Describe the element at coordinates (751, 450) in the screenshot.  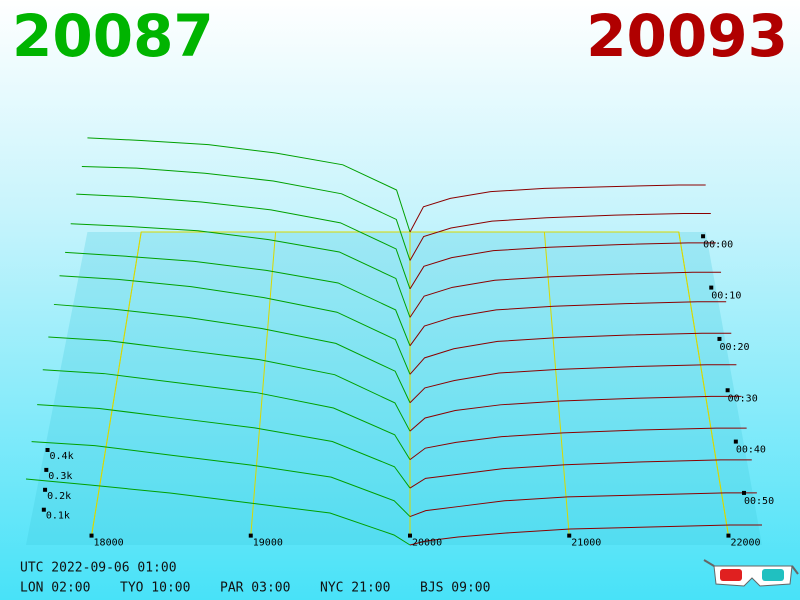
I see `time-tick-label: 00:40` at that location.